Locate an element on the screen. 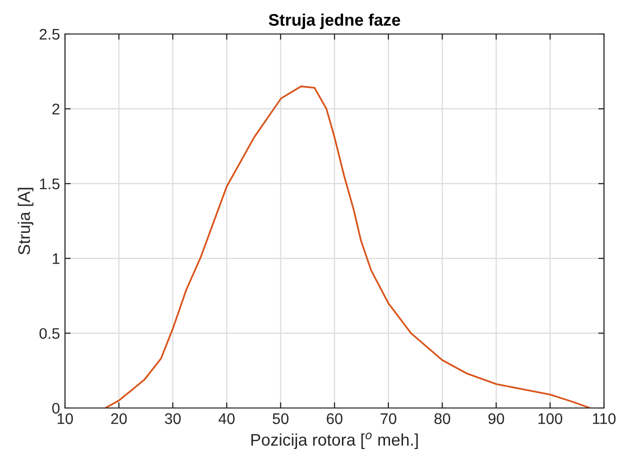 The height and width of the screenshot is (466, 618). y-tick-label: 2 is located at coordinates (56, 109).